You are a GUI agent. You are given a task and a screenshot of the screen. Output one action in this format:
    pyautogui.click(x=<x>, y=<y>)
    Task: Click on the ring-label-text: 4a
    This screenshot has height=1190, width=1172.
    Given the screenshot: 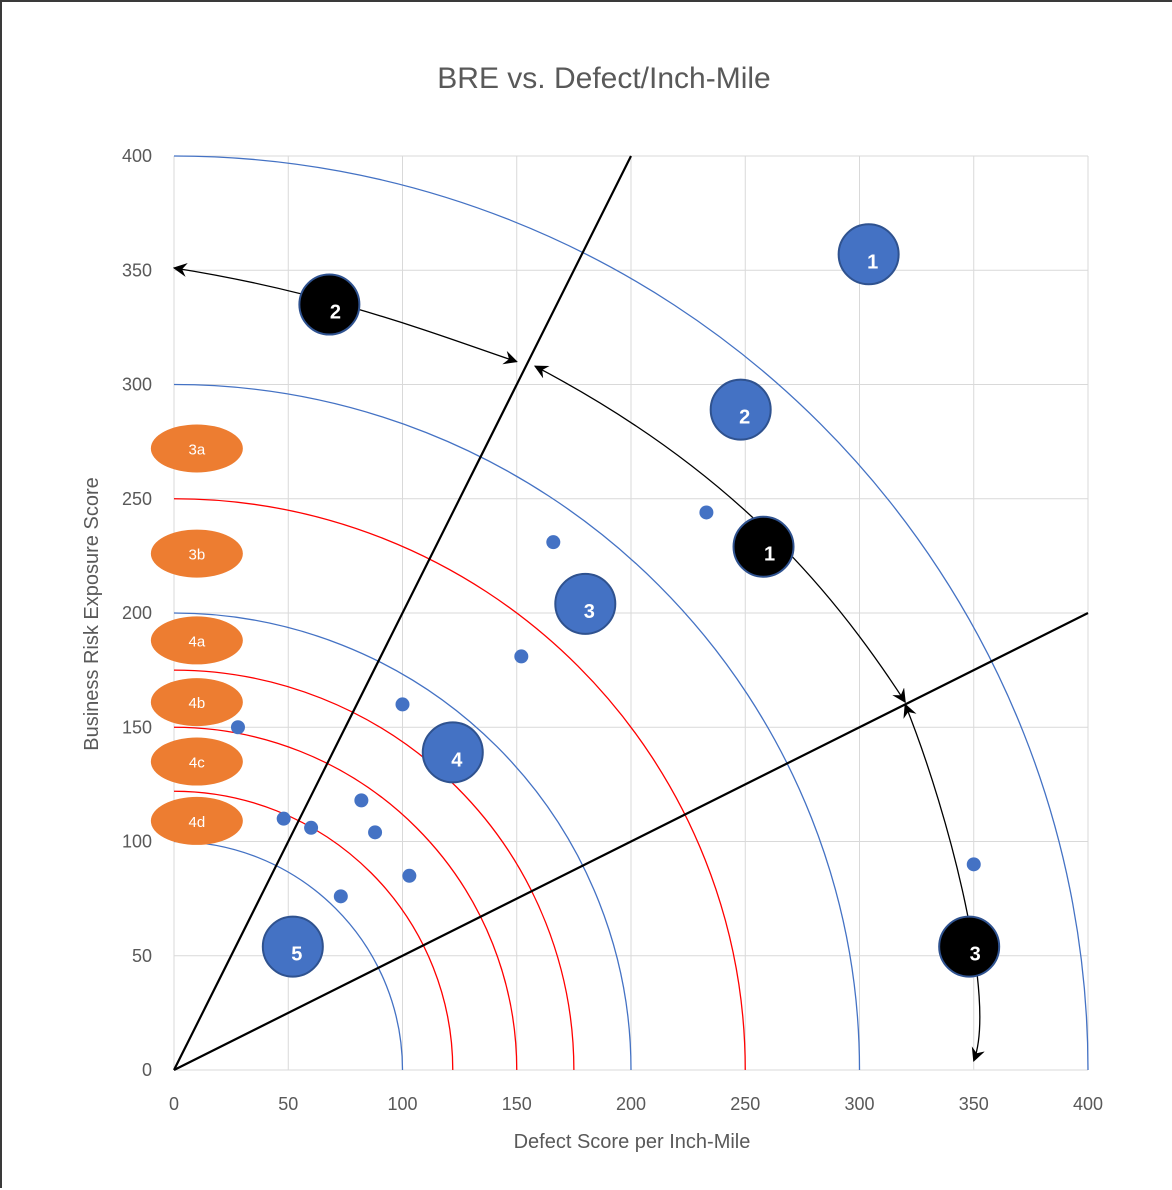 What is the action you would take?
    pyautogui.click(x=197, y=641)
    